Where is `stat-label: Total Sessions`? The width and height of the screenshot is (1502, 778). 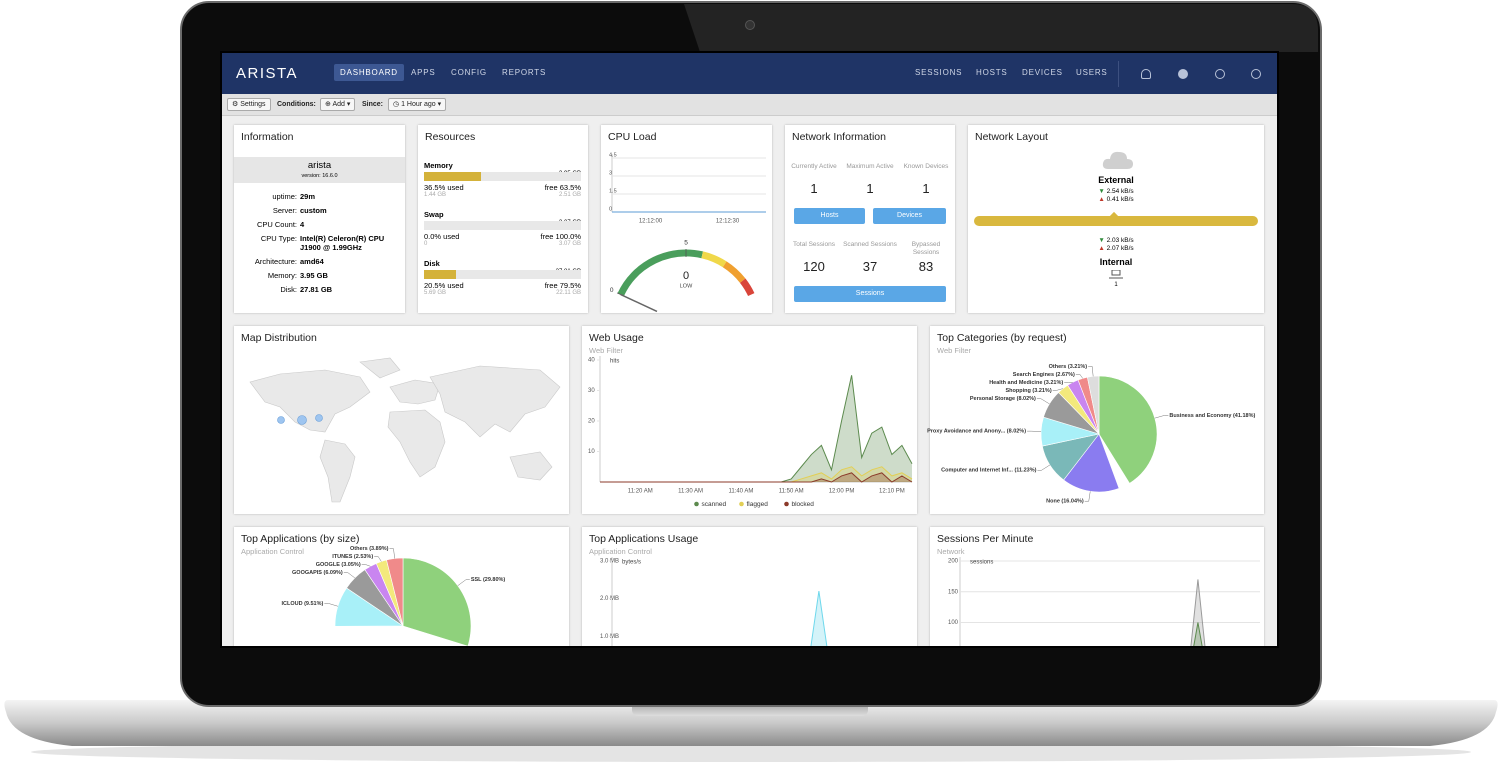 stat-label: Total Sessions is located at coordinates (814, 244).